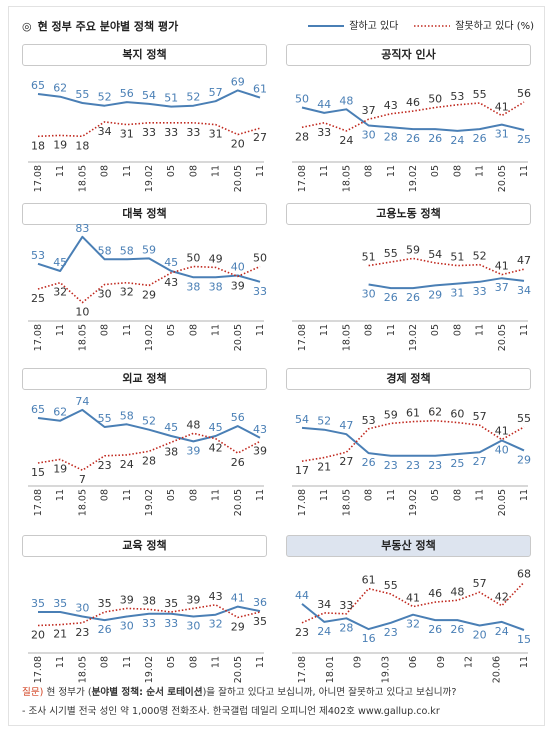 The height and width of the screenshot is (732, 551). I want to click on data-label-bad: 26, so click(238, 462).